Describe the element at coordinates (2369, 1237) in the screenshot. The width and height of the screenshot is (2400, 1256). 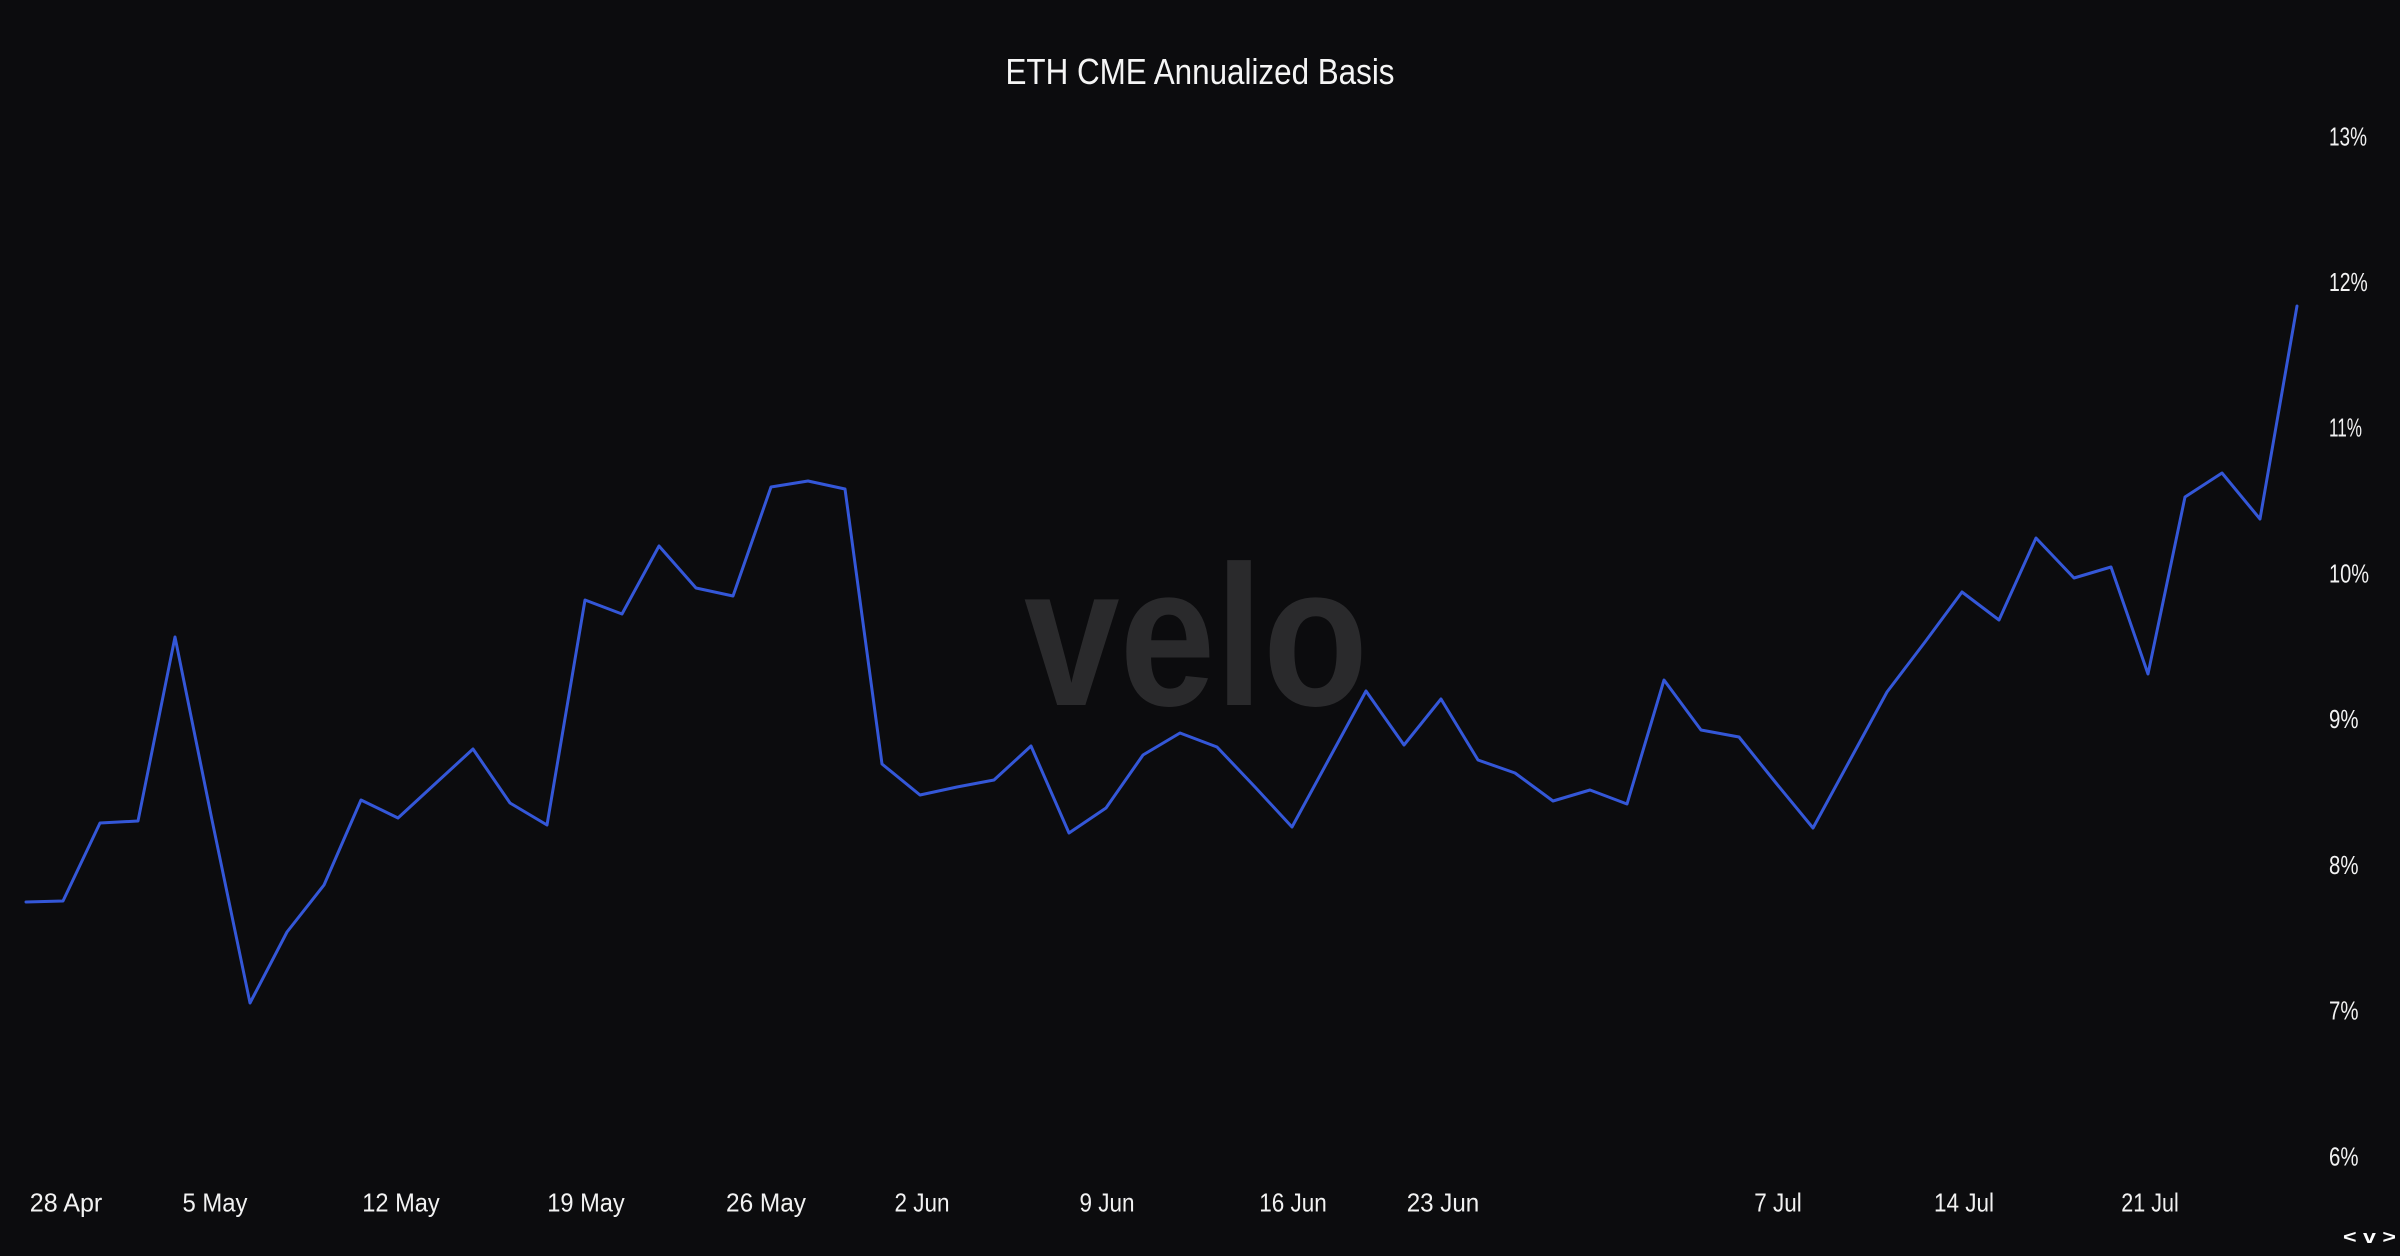
I see `svg-text: < v >` at that location.